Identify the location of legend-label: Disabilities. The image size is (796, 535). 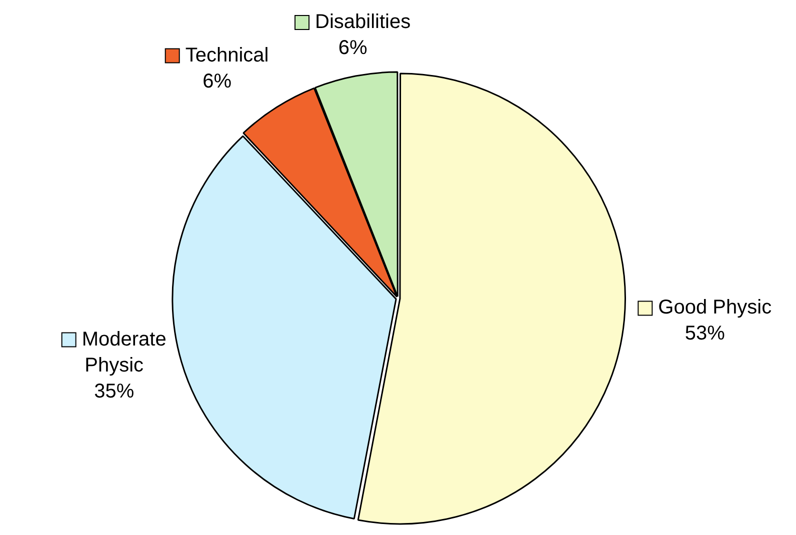
(362, 22).